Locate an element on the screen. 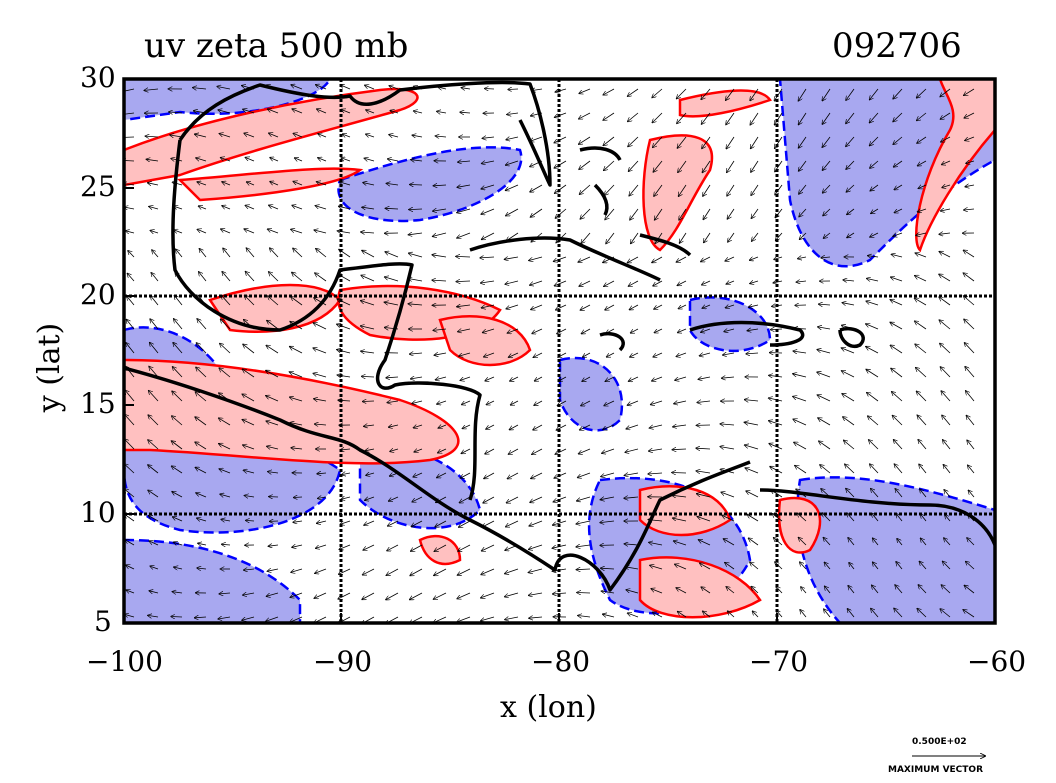  y-axis-label: y (lat) is located at coordinates (50, 367).